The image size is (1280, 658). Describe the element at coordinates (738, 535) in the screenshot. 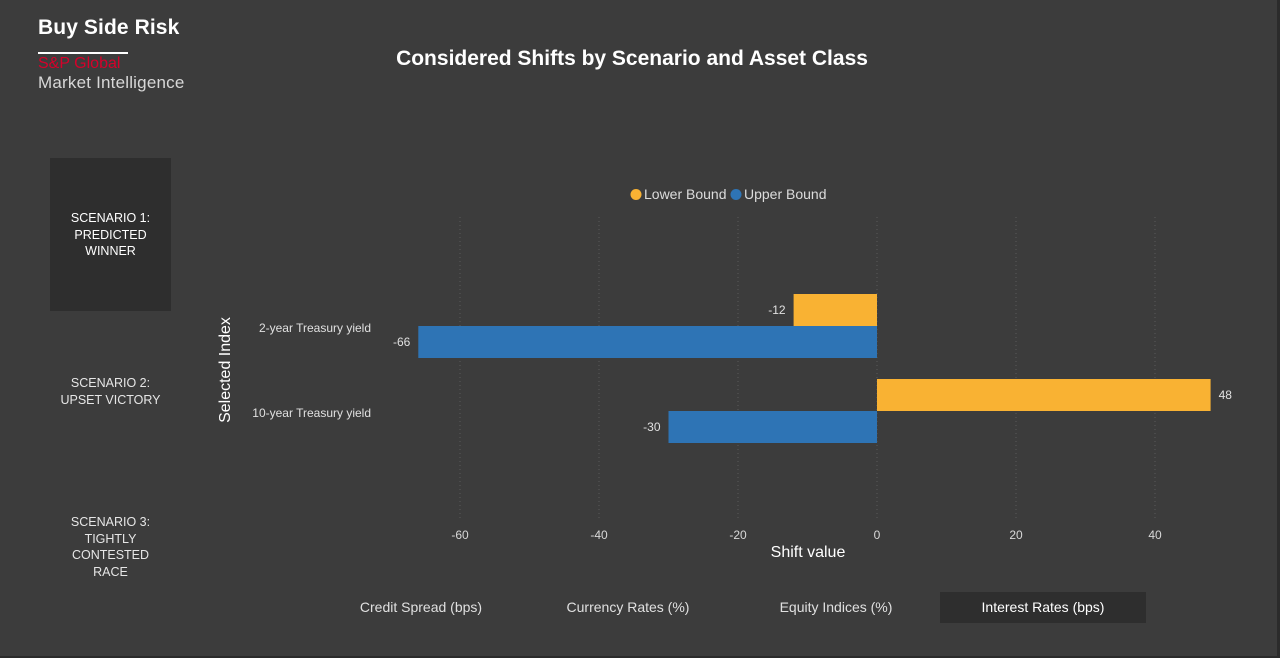

I see `x-tick-label: -20` at that location.